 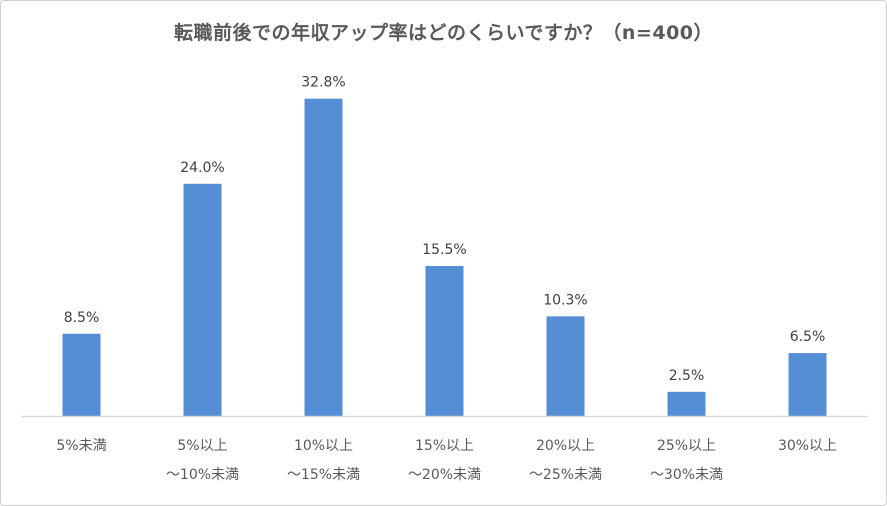 I want to click on data-label: 2.5%, so click(x=687, y=376).